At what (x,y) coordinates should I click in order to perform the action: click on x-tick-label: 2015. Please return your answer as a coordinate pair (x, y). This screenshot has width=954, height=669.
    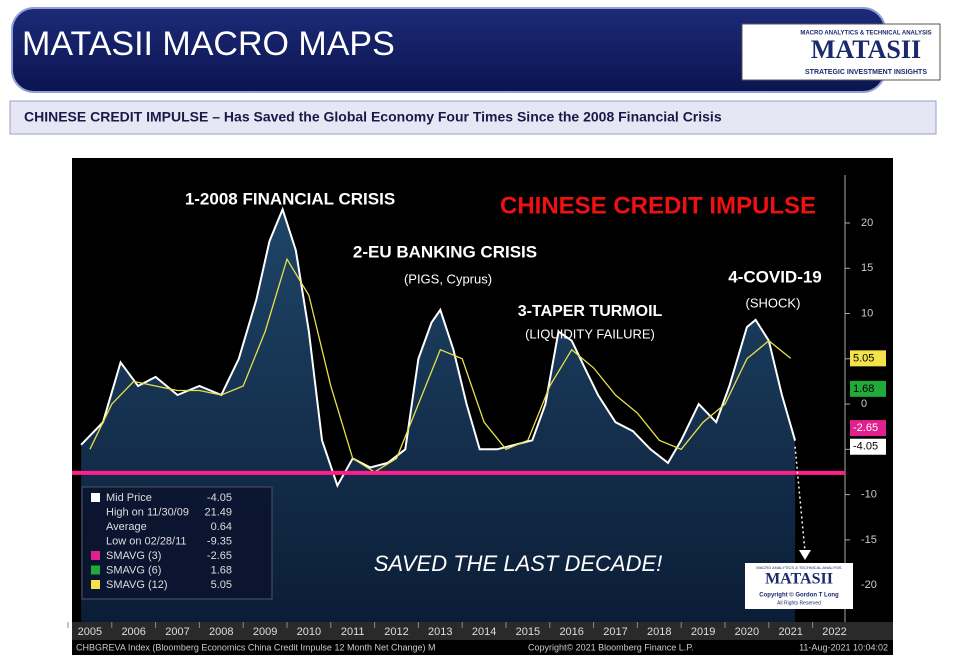
    Looking at the image, I should click on (528, 632).